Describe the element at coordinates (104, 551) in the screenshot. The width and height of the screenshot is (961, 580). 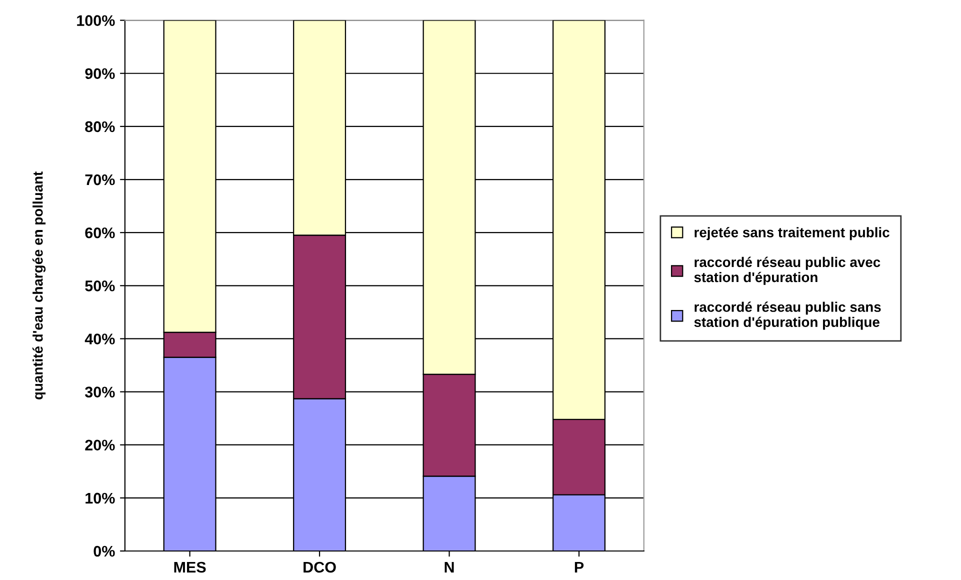
I see `y-tick-label: 0%` at that location.